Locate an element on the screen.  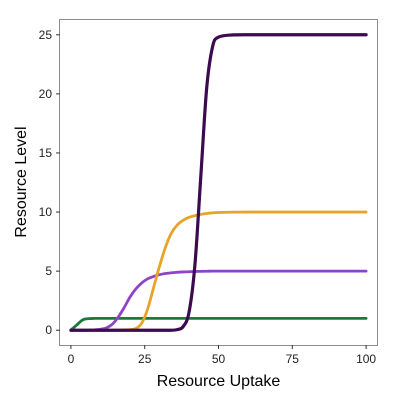
y-axis-title: Resource Level is located at coordinates (21, 181).